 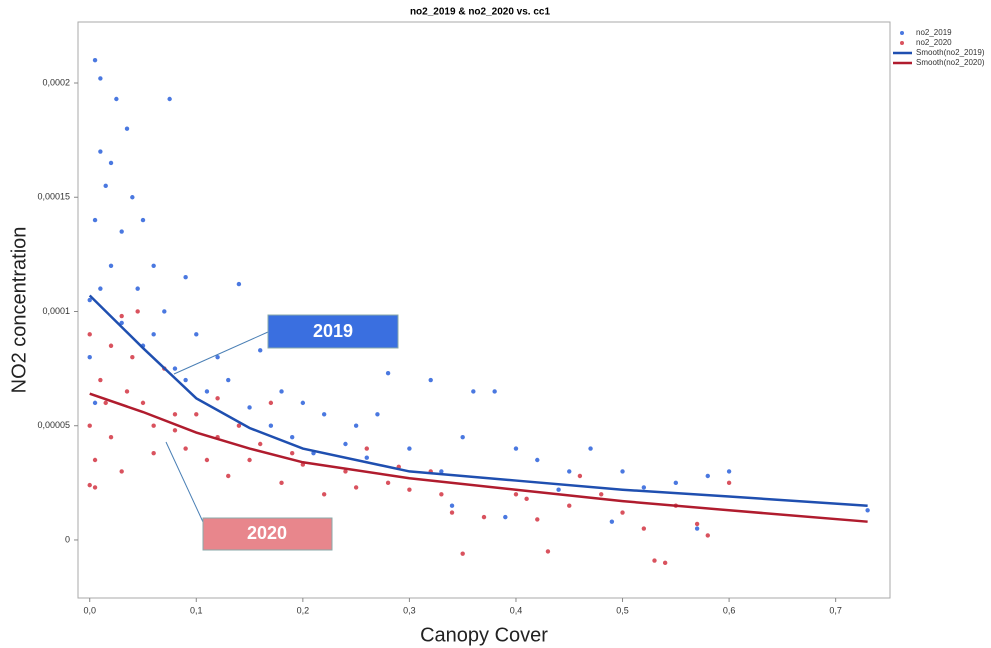 What do you see at coordinates (67, 539) in the screenshot?
I see `y-tick-label: 0` at bounding box center [67, 539].